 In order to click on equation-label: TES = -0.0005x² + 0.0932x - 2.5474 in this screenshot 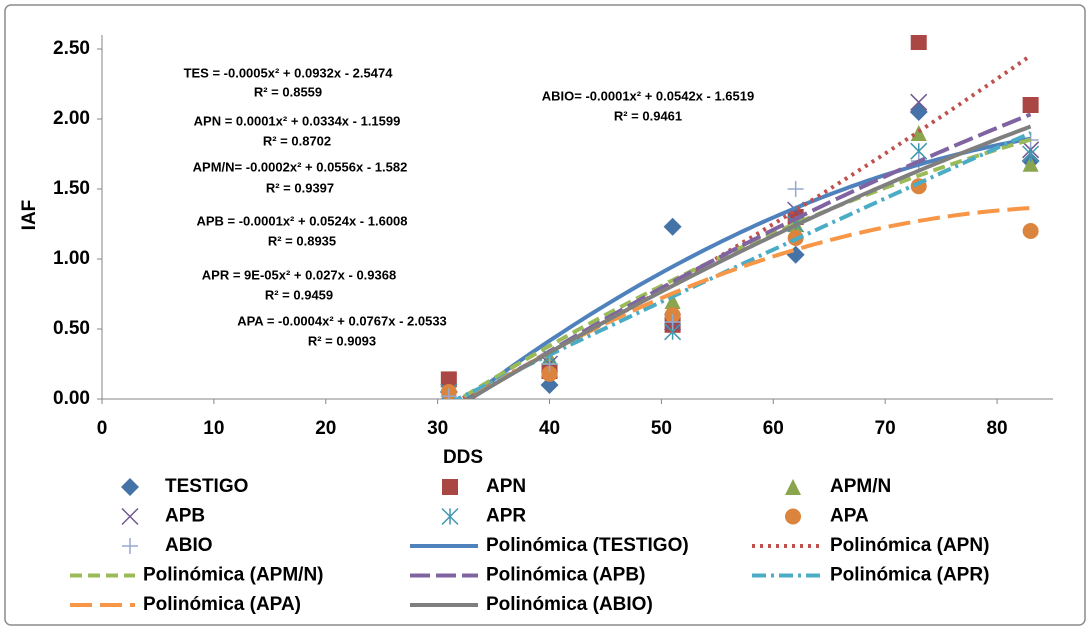, I will do `click(289, 72)`.